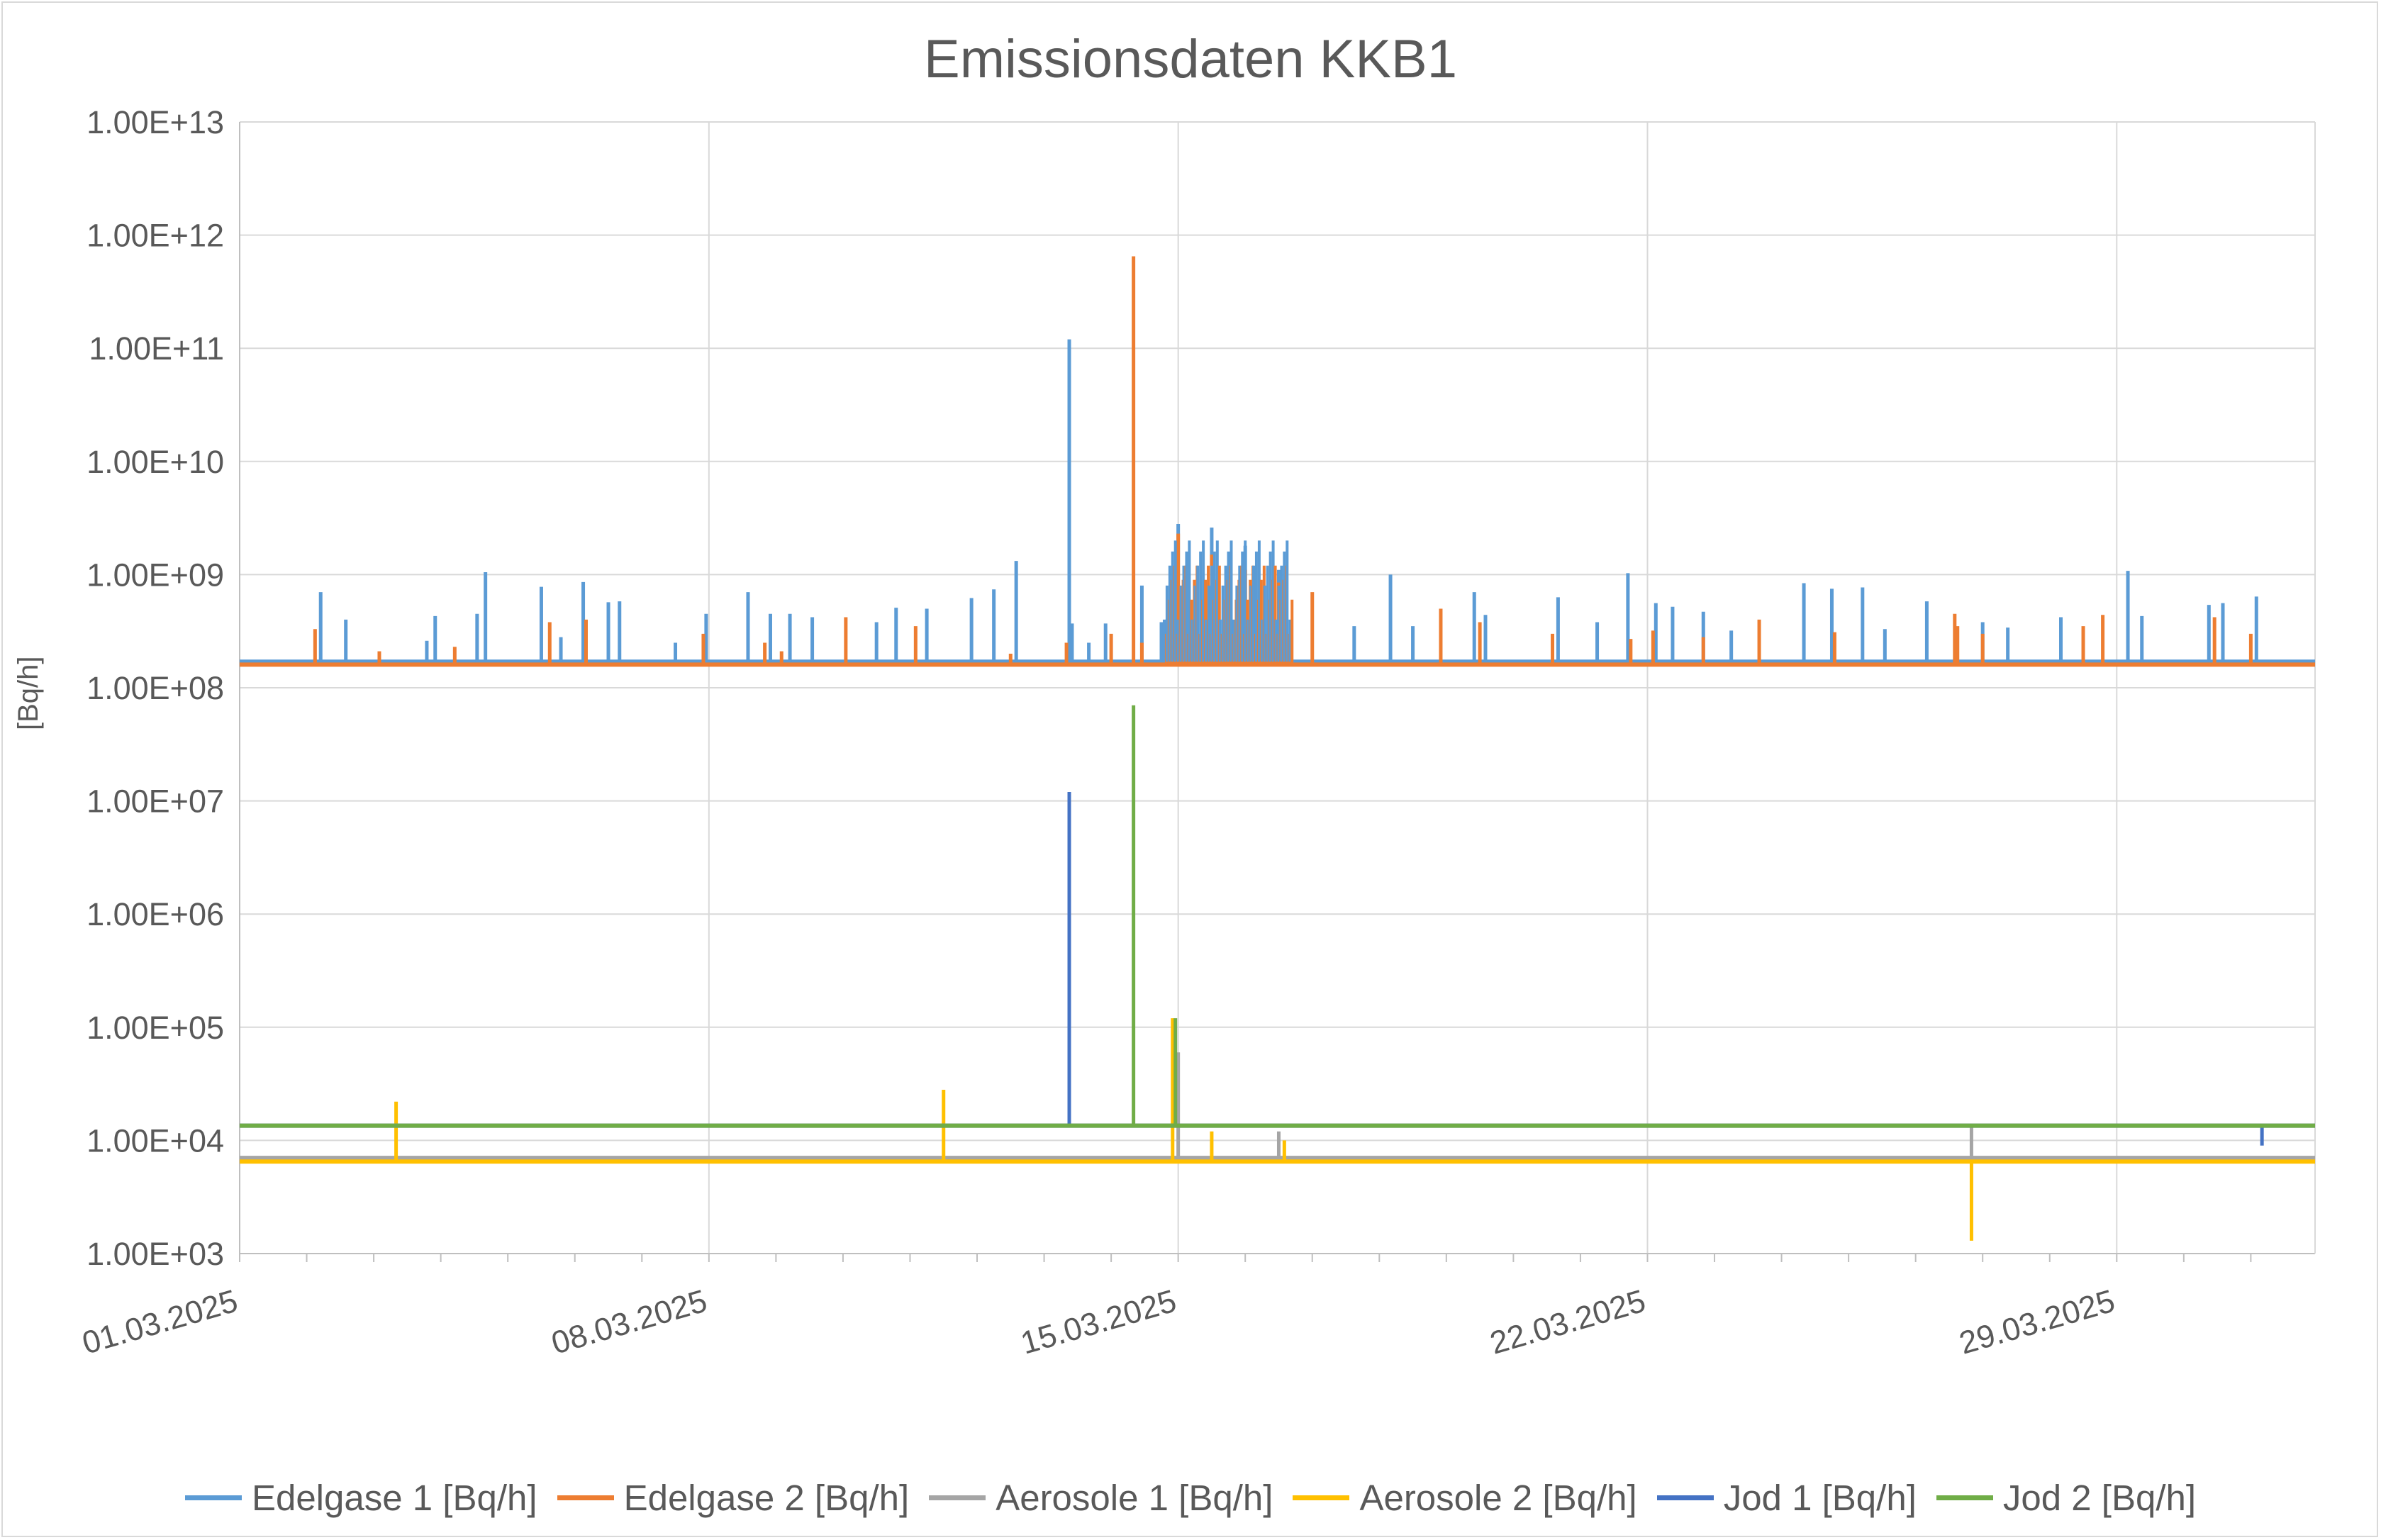  What do you see at coordinates (2037, 1322) in the screenshot?
I see `x-tick-label: 29.03.2025` at bounding box center [2037, 1322].